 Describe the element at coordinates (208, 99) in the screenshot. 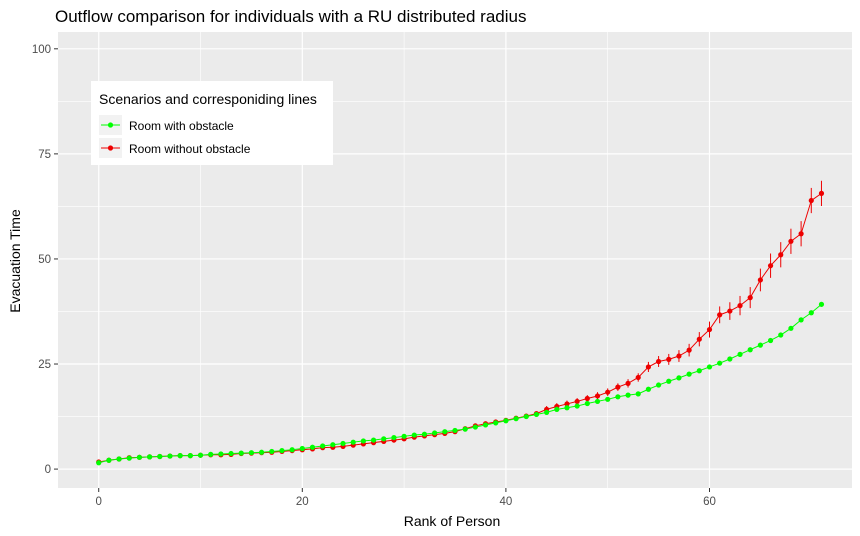

I see `legend-title: Scenarios and corresponiding lines` at that location.